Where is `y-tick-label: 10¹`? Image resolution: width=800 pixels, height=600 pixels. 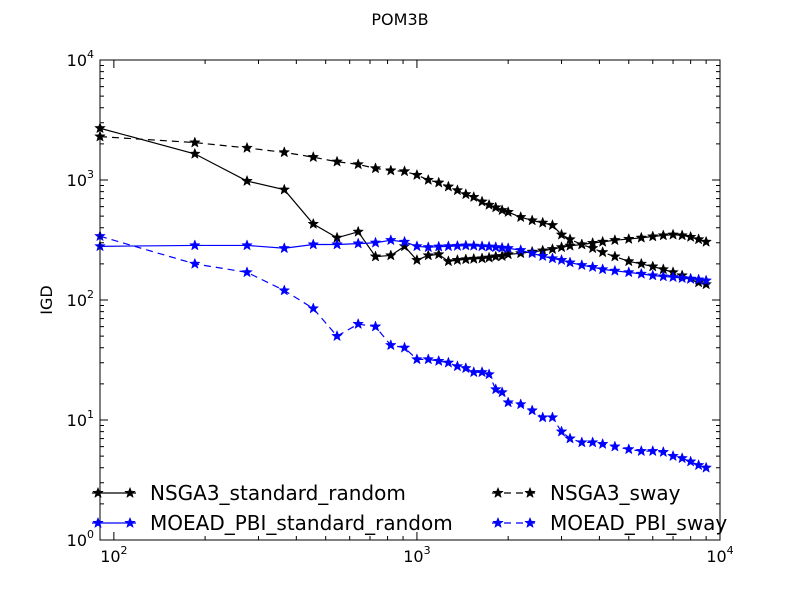
y-tick-label: 10¹ is located at coordinates (80, 419).